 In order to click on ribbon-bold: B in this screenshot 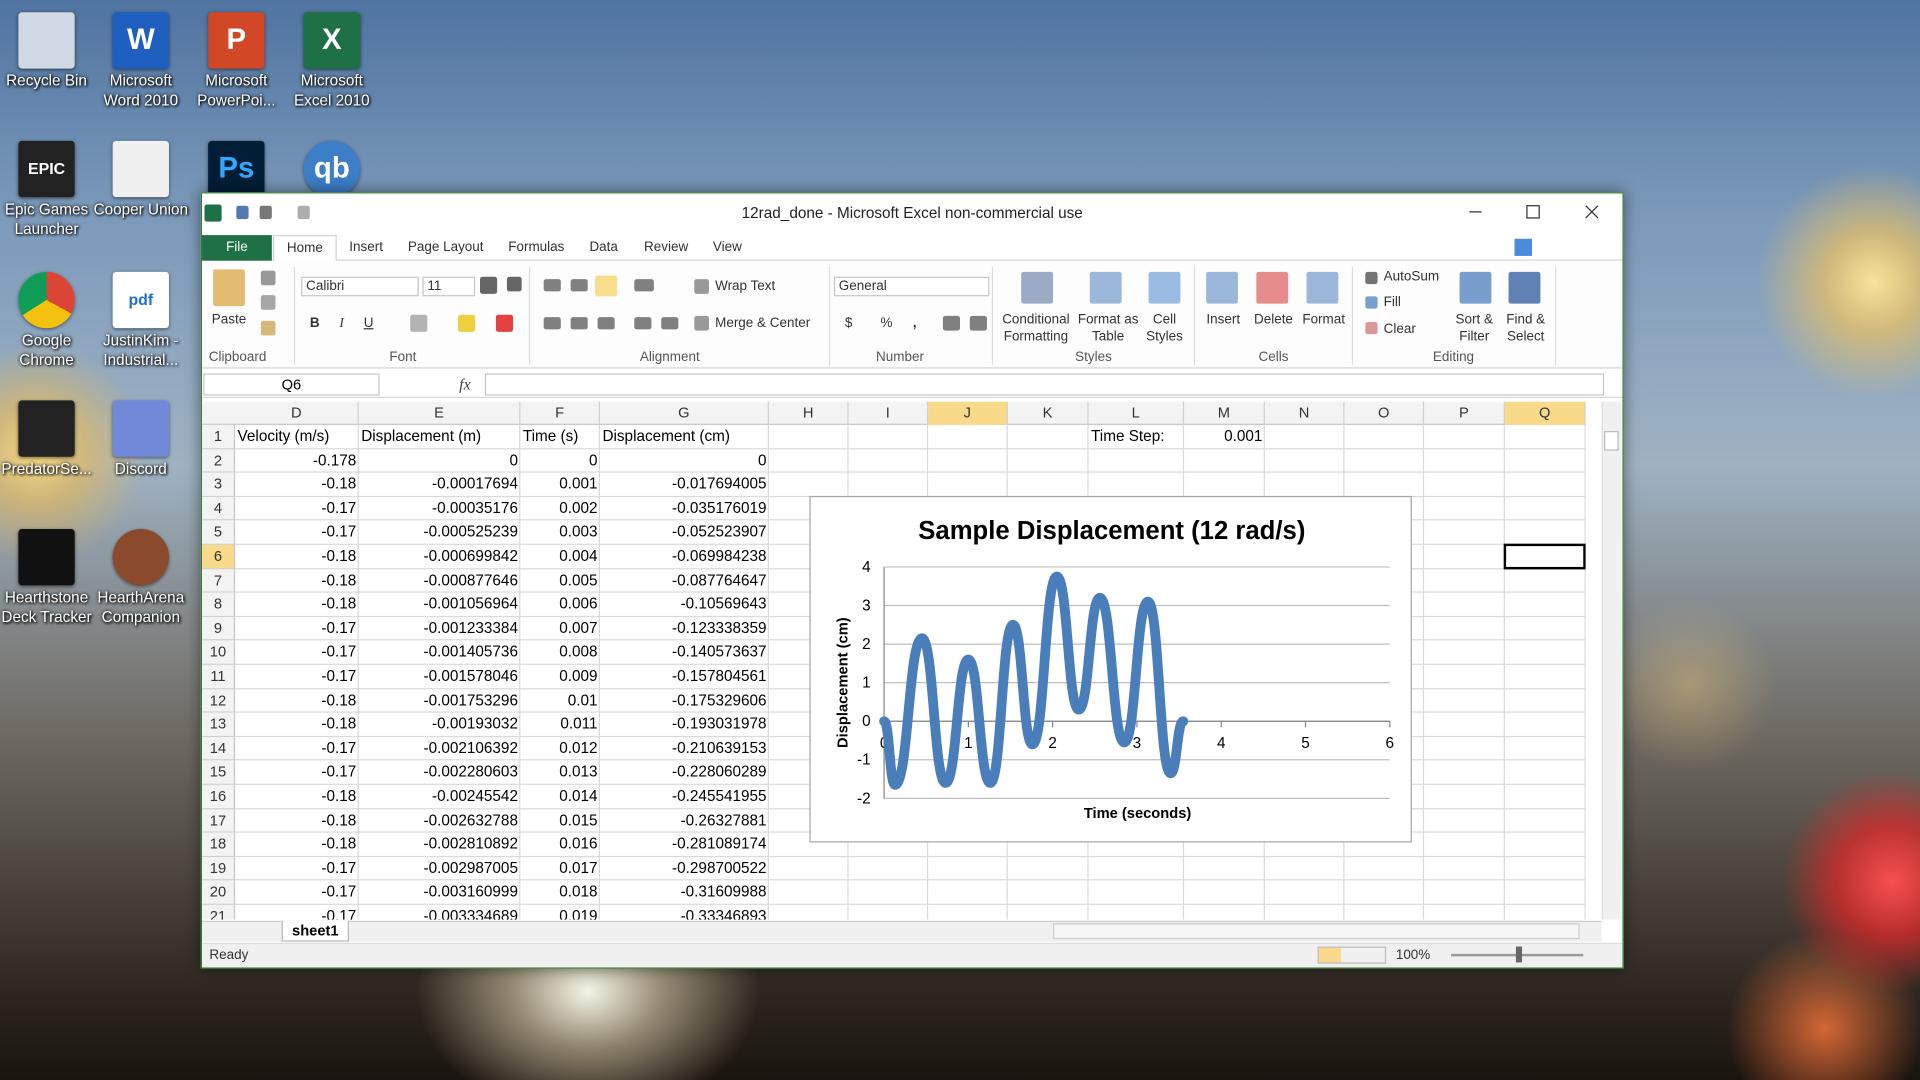, I will do `click(314, 323)`.